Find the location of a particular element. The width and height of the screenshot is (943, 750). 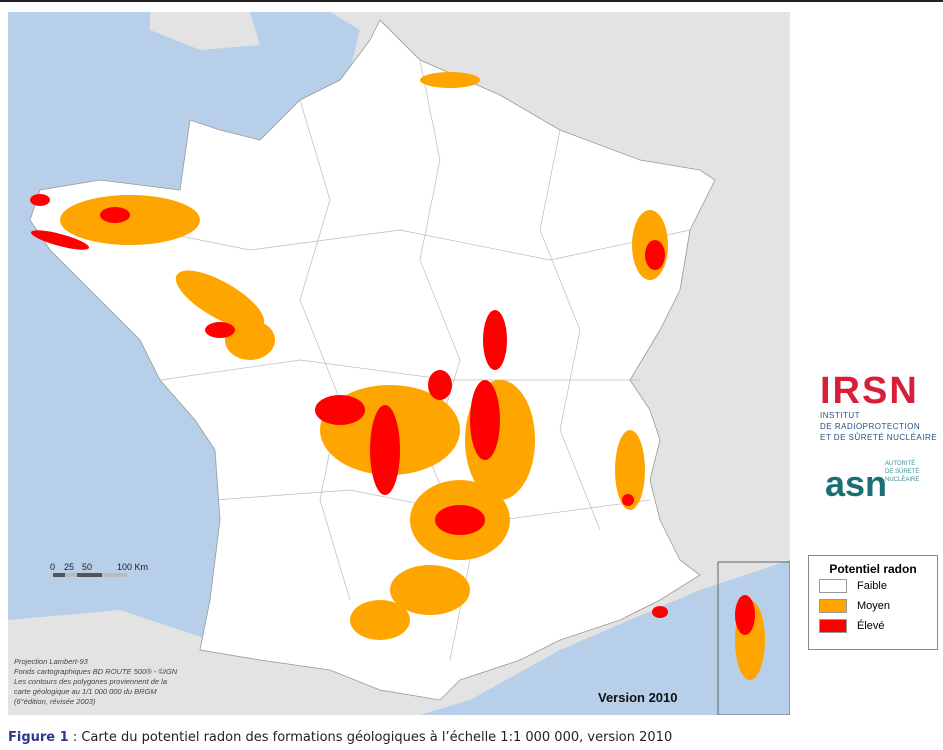

legend-label: Moyen is located at coordinates (874, 606).